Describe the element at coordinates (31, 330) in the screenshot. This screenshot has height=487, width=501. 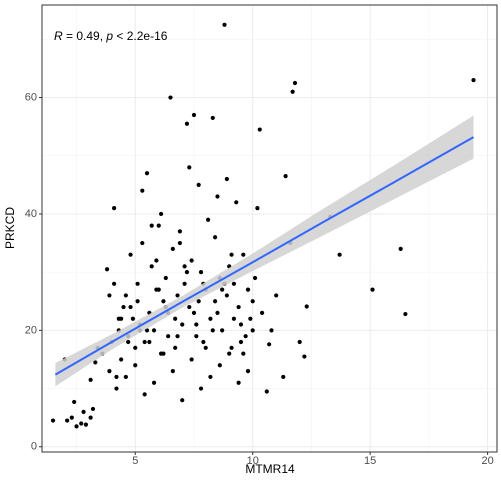
I see `y-tick-label: 20` at that location.